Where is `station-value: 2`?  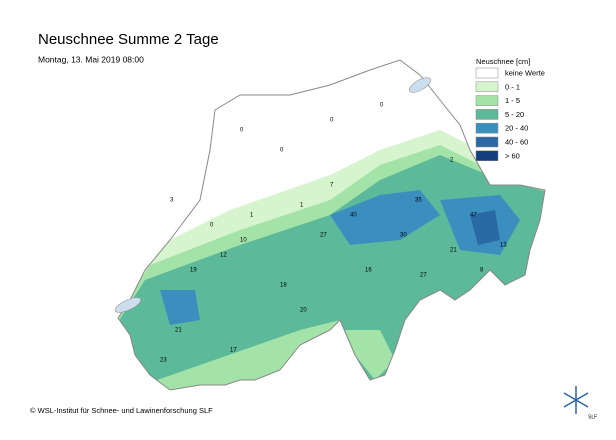 station-value: 2 is located at coordinates (452, 161).